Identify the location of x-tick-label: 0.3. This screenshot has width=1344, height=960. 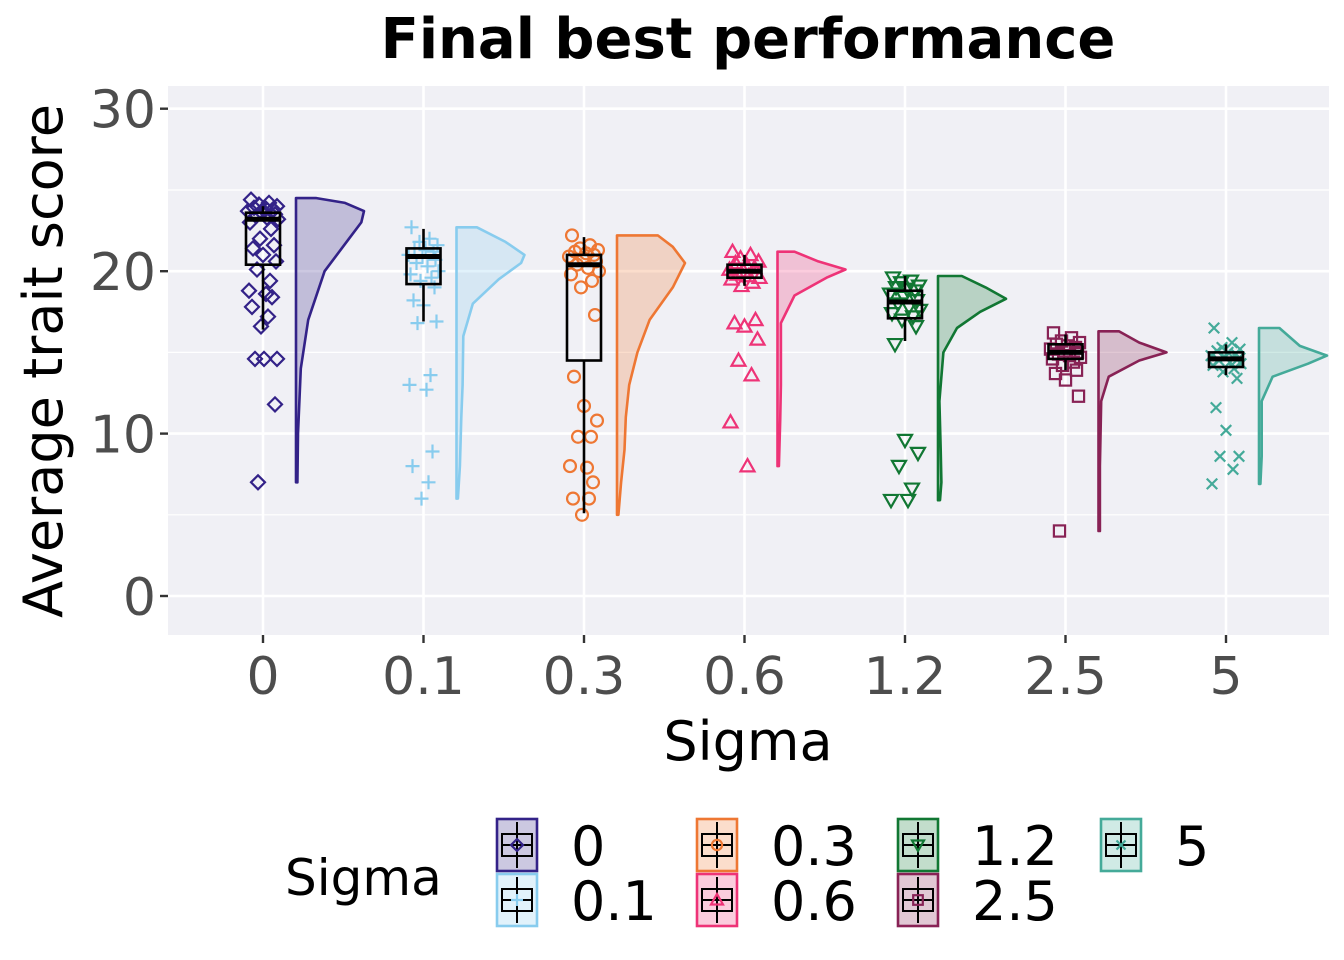
(584, 677).